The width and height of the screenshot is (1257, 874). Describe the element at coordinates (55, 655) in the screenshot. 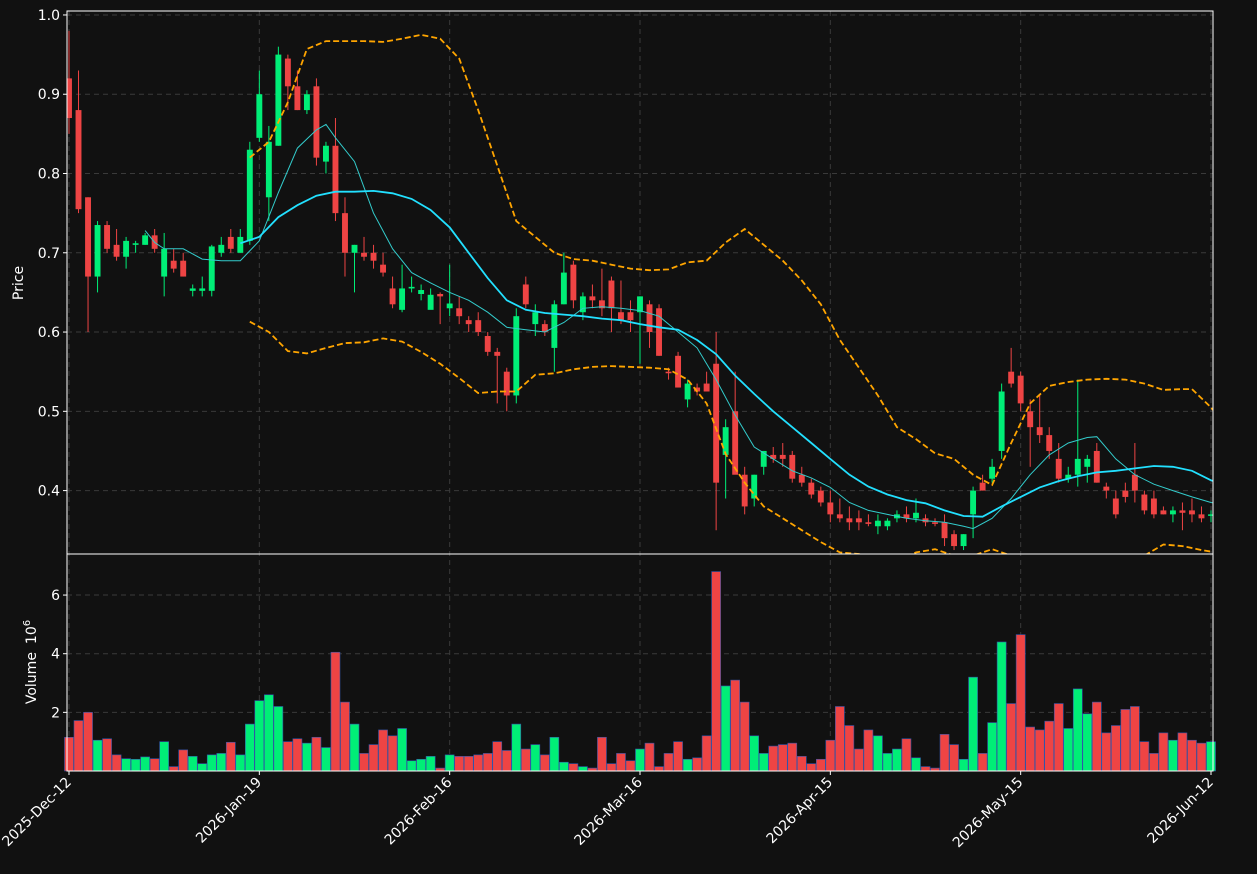

I see `volume-tick-label: 4` at that location.